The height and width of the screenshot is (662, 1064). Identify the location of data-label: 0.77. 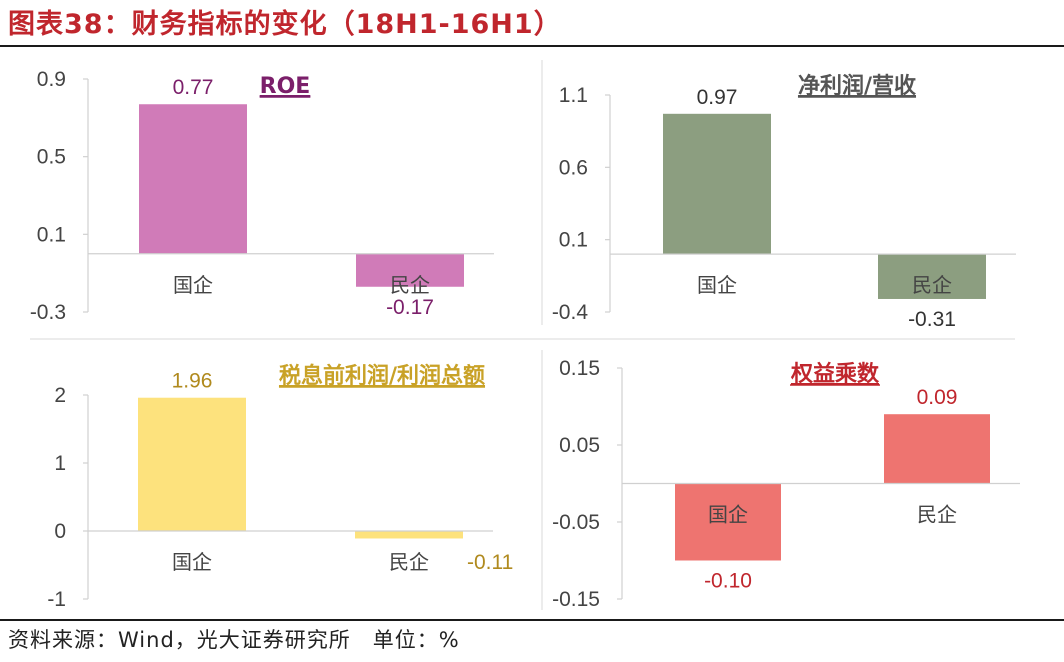
(193, 87).